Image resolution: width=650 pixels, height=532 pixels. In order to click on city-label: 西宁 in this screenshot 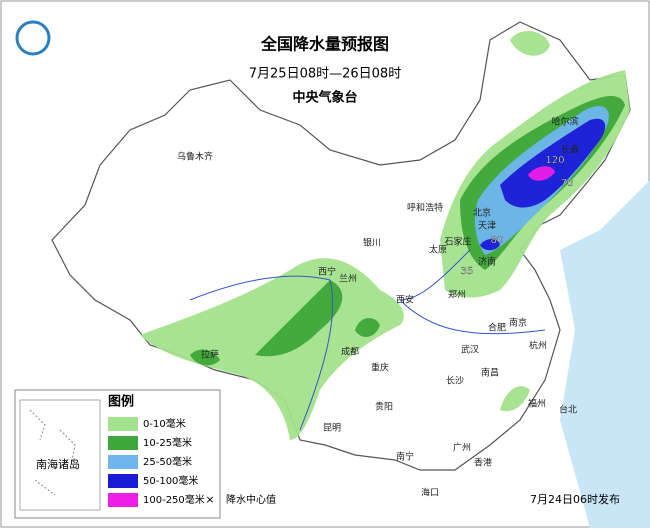, I will do `click(327, 272)`.